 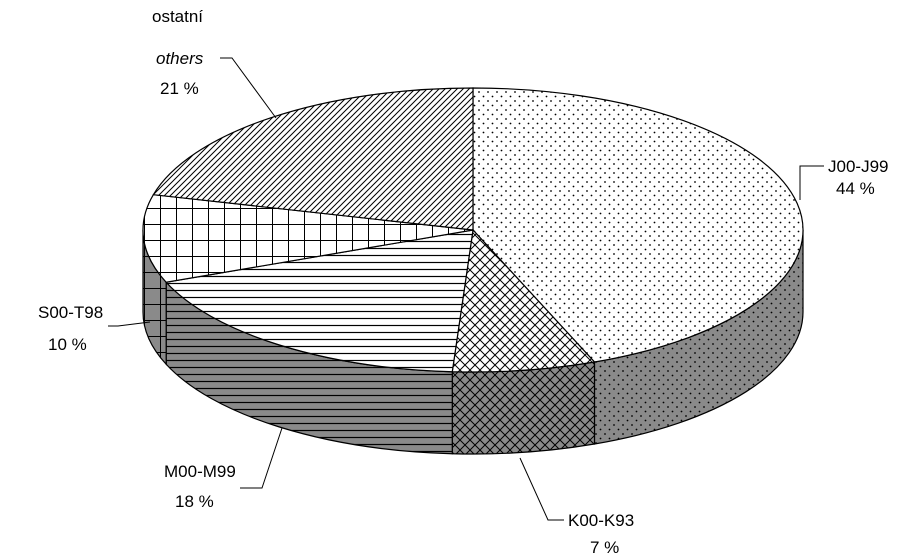 What do you see at coordinates (67, 344) in the screenshot?
I see `value-s00-t98: 10 %` at bounding box center [67, 344].